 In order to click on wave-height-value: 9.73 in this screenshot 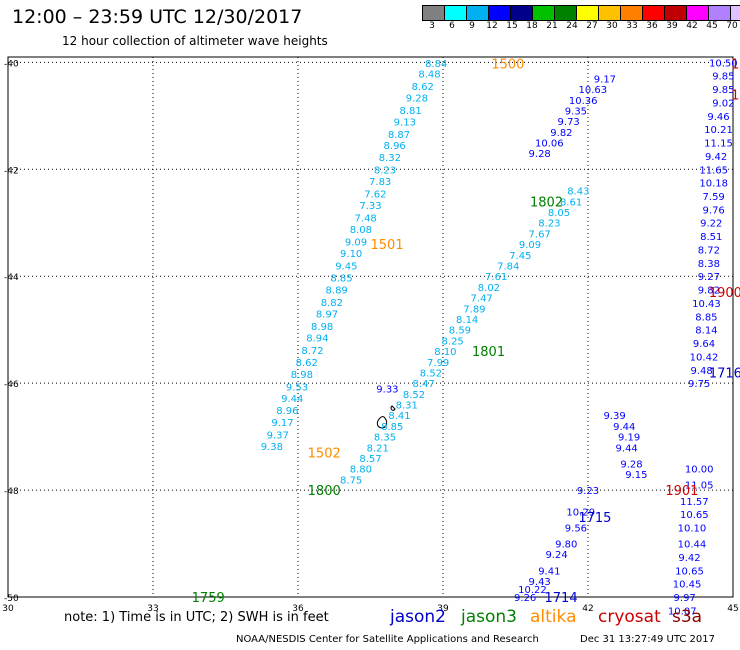, I will do `click(569, 122)`.